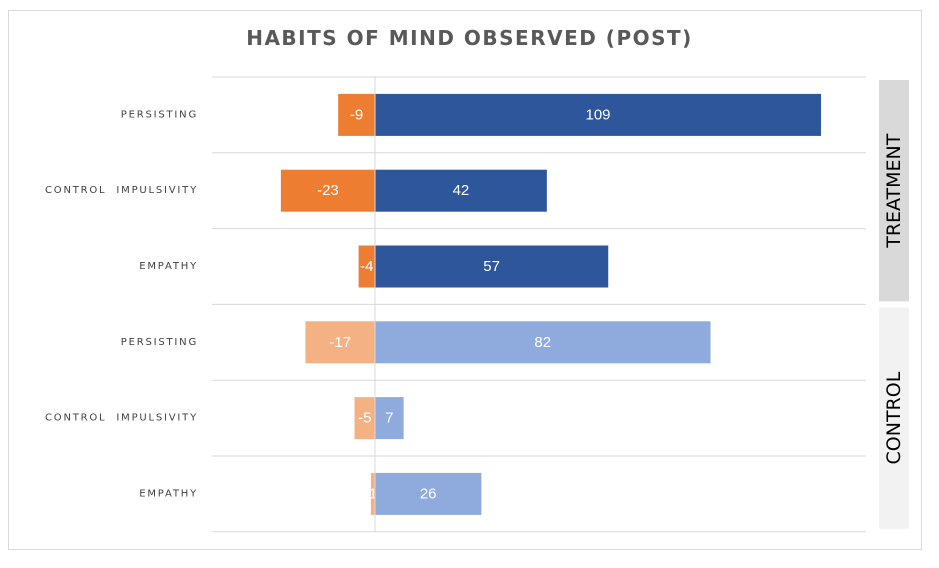 The width and height of the screenshot is (939, 568). I want to click on negative-bar-label: 1, so click(373, 493).